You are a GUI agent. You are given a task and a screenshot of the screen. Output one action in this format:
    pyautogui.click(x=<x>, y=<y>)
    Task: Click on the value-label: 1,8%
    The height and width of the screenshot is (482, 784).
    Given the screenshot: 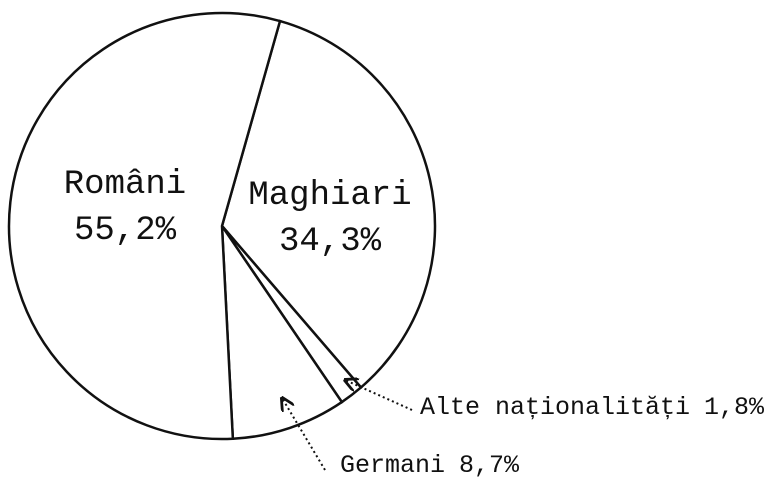 What is the action you would take?
    pyautogui.click(x=734, y=407)
    